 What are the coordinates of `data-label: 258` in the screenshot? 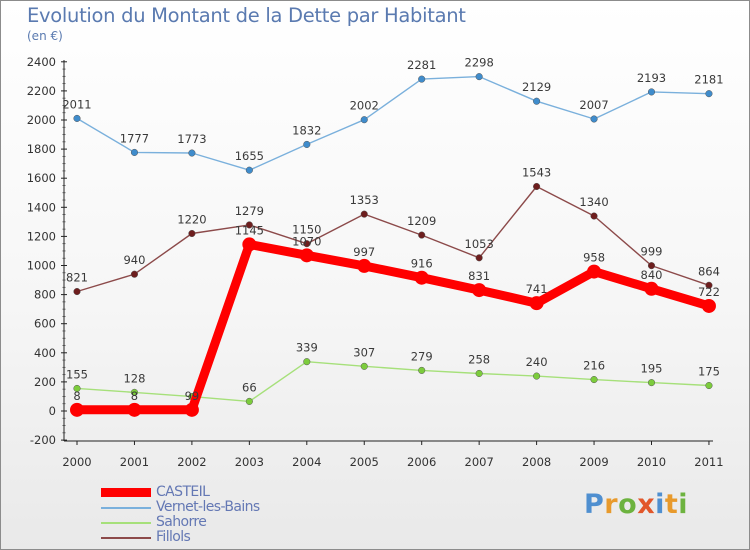 It's located at (479, 359).